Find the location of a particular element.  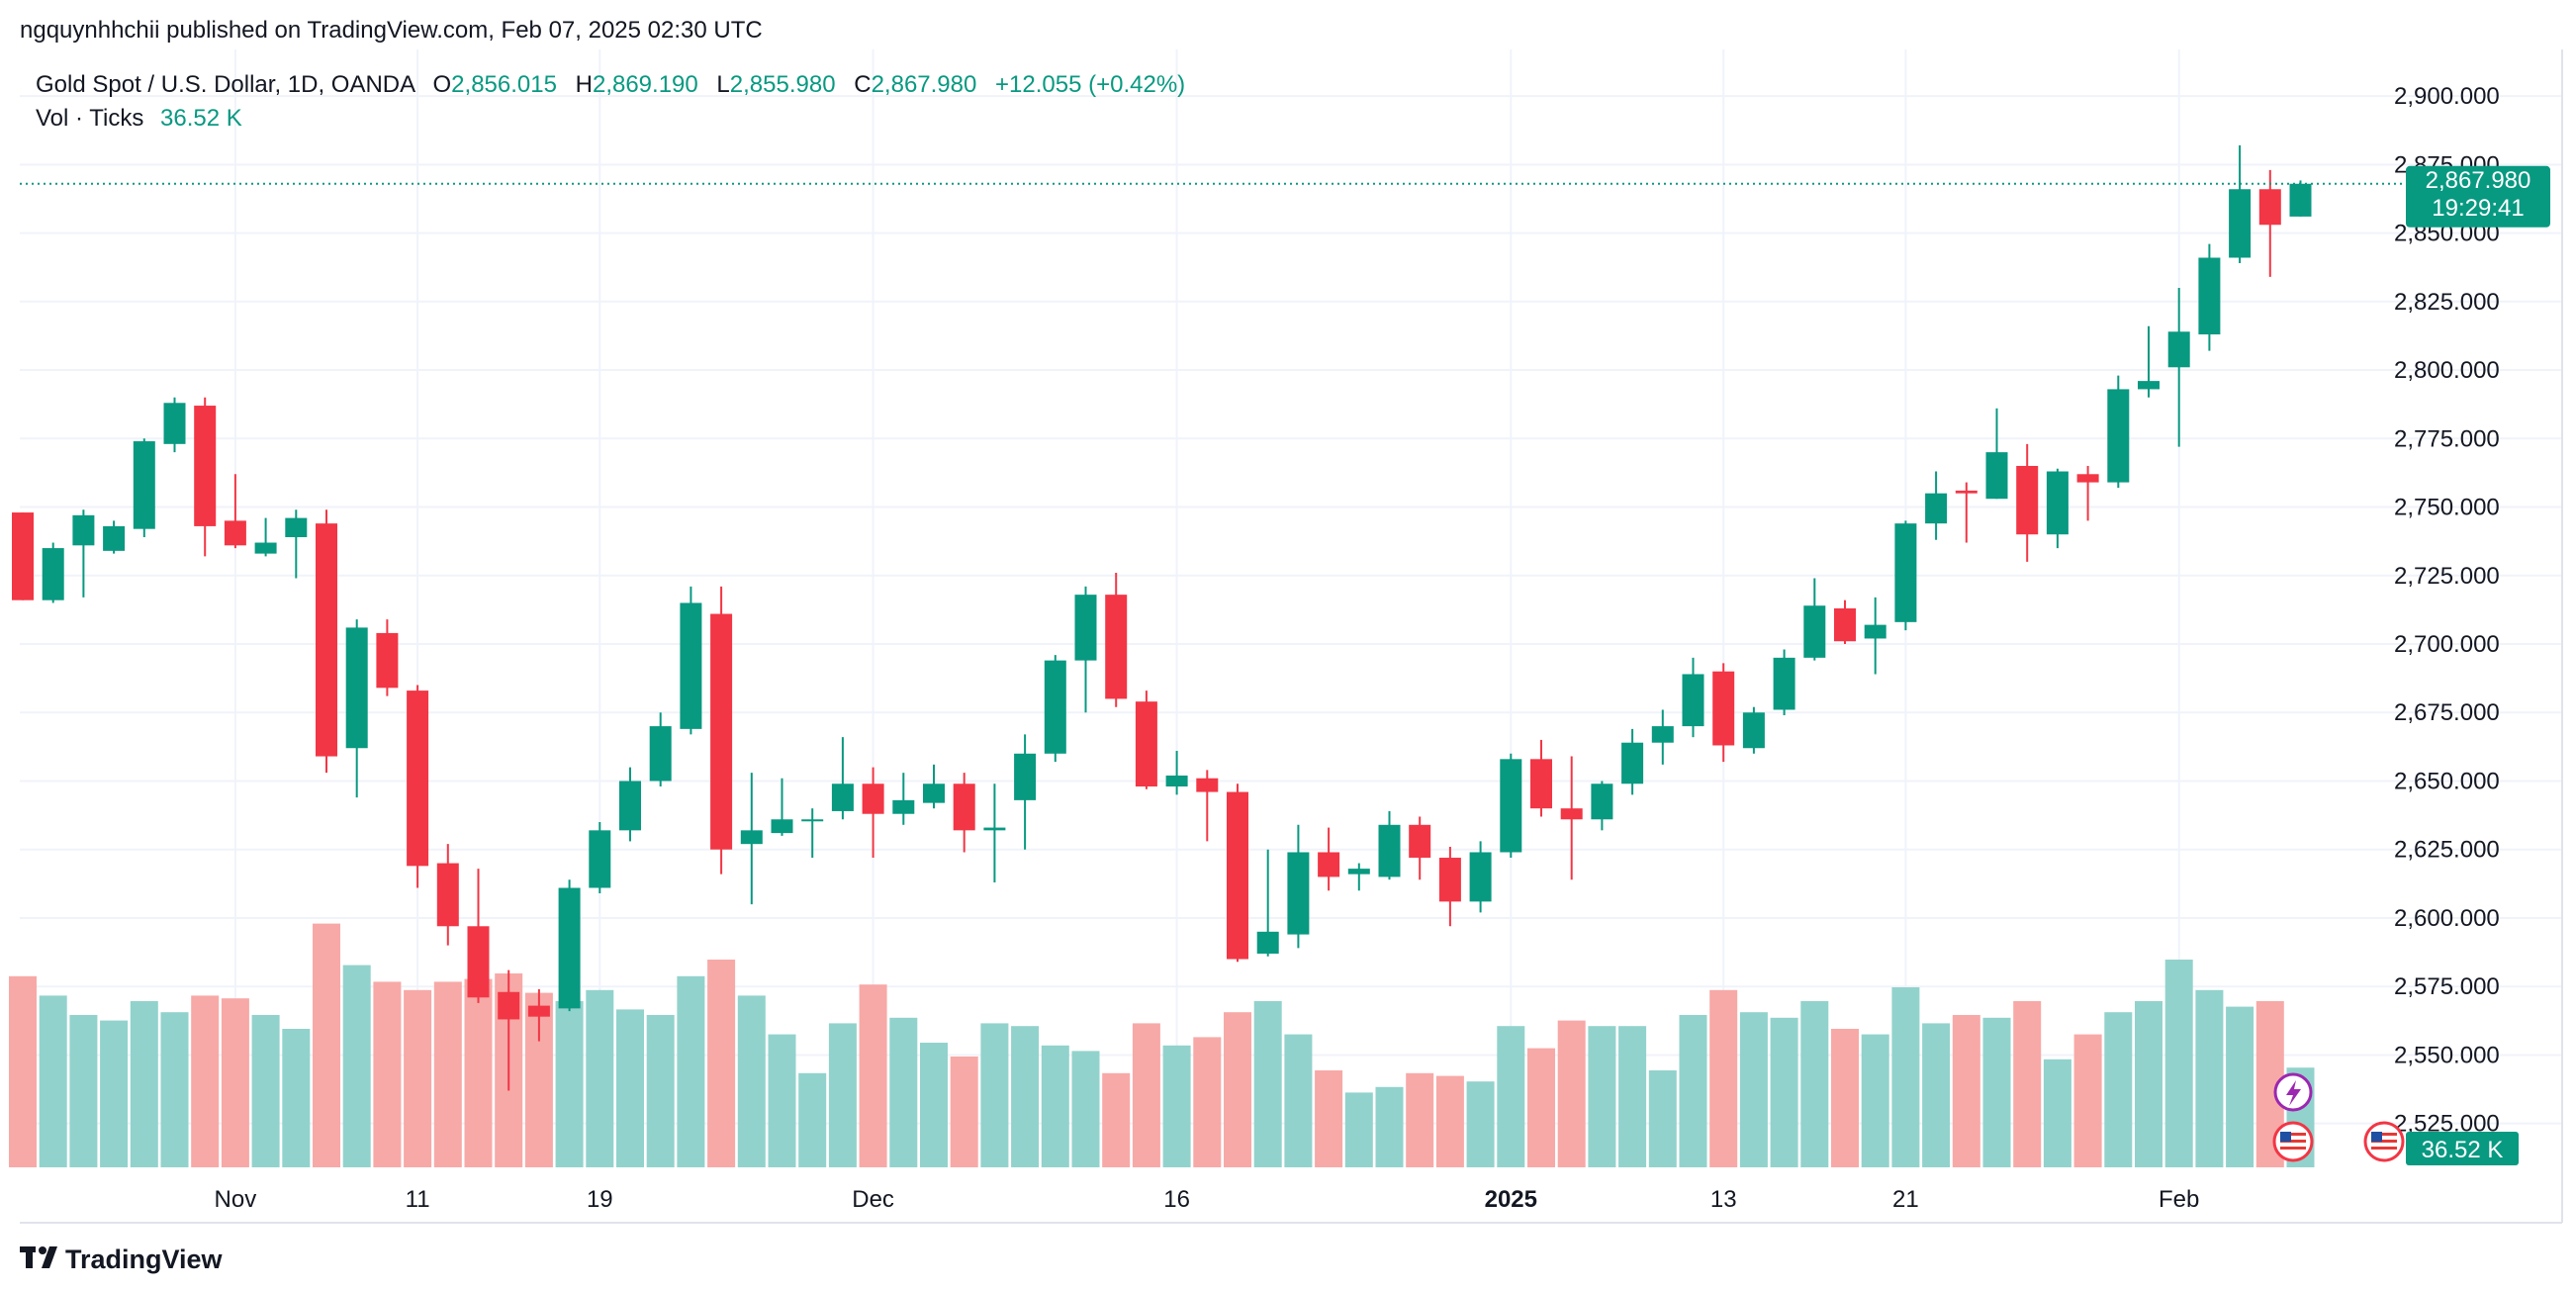

y-tick-label: 2,750.000 is located at coordinates (2447, 508).